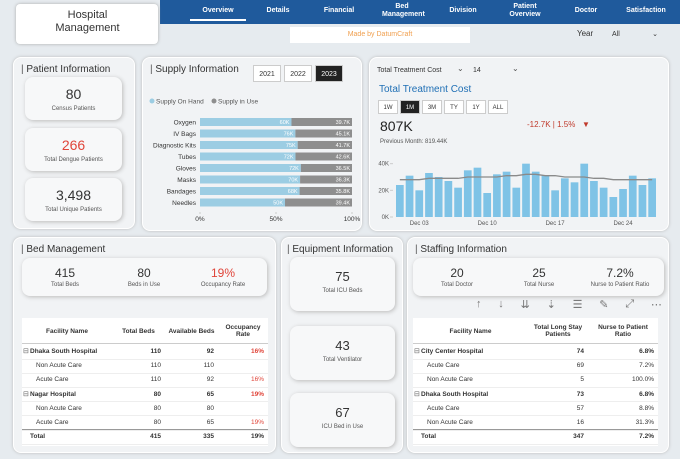  I want to click on table-cell: 74, so click(580, 351).